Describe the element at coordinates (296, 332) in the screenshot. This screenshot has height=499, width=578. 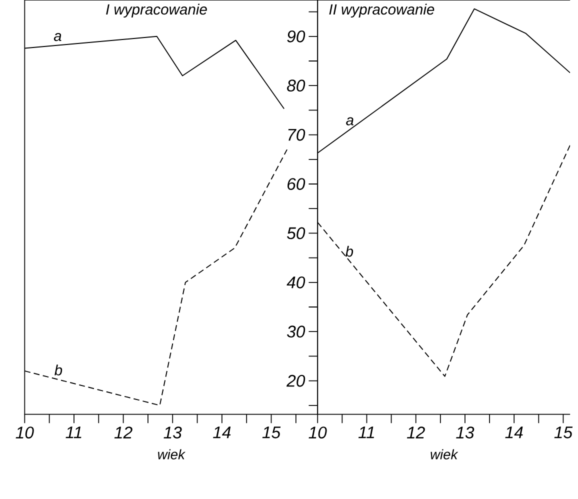
I see `y-tick-label: 30` at that location.